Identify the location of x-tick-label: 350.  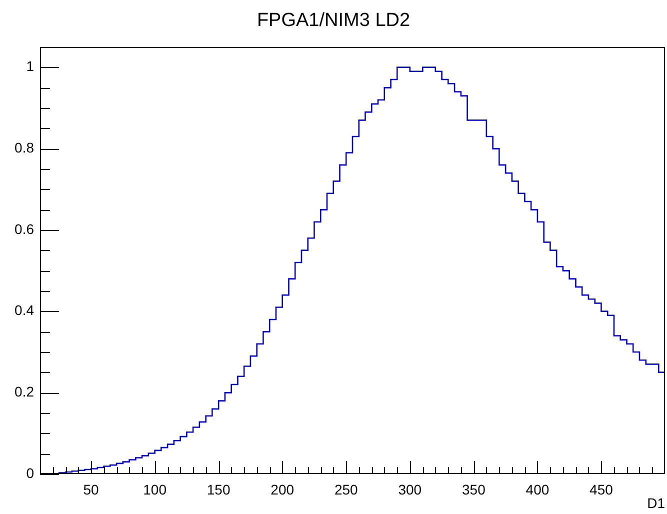
(474, 489).